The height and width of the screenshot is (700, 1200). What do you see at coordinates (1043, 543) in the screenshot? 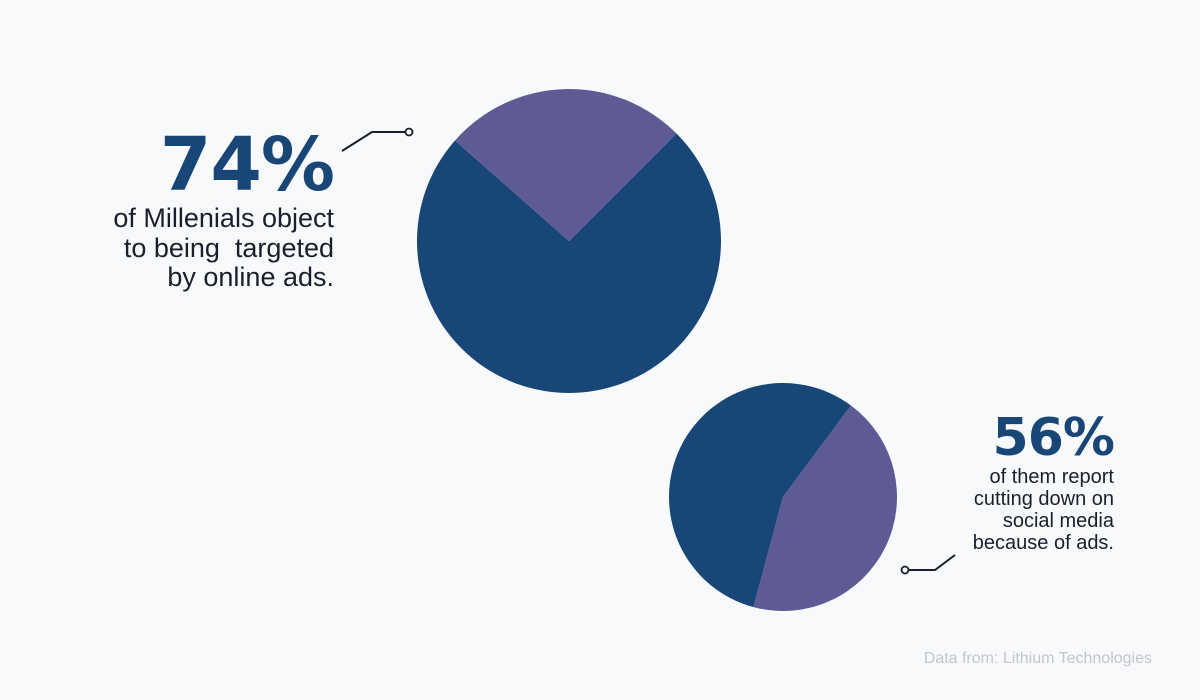
I see `caption-line: because of ads.` at bounding box center [1043, 543].